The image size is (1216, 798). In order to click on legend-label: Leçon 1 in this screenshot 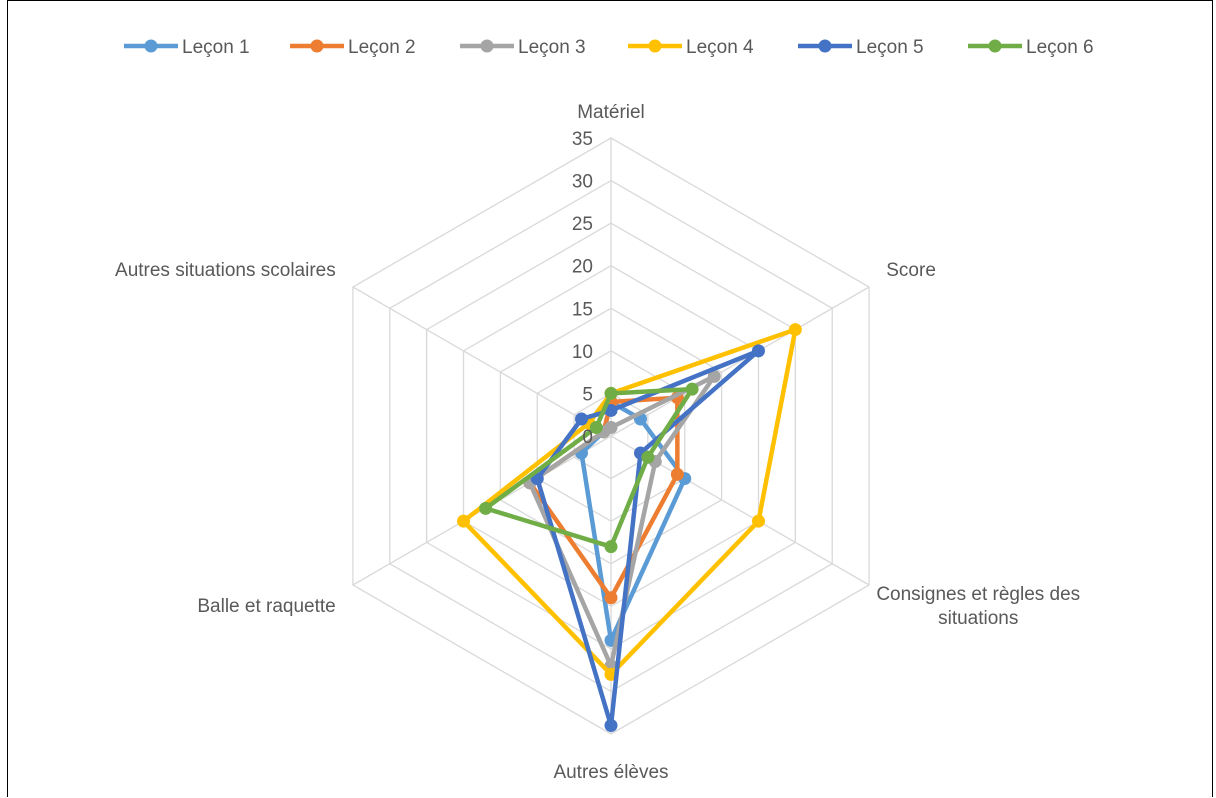, I will do `click(216, 47)`.